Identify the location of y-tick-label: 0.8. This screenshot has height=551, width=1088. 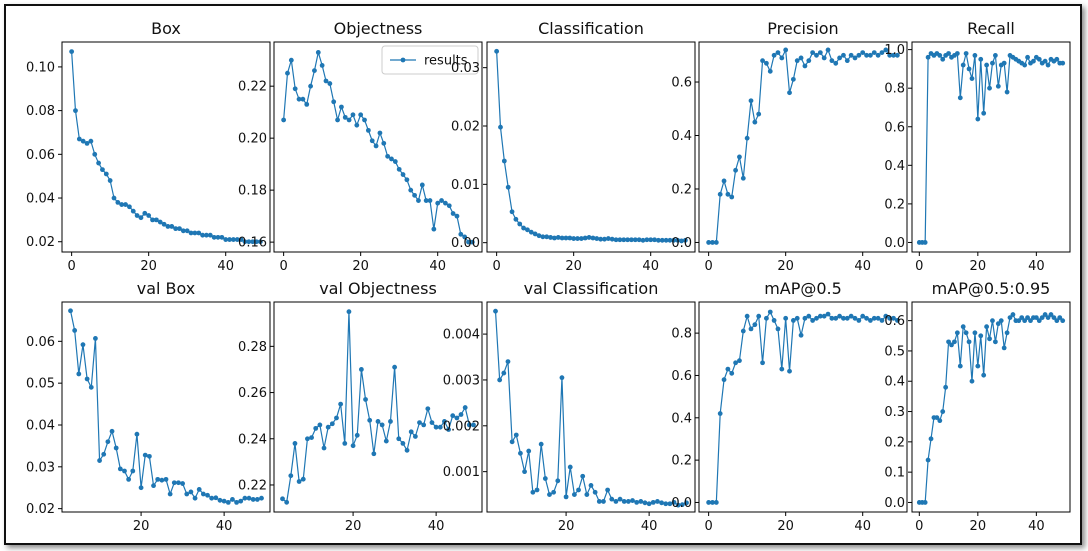
(681, 334).